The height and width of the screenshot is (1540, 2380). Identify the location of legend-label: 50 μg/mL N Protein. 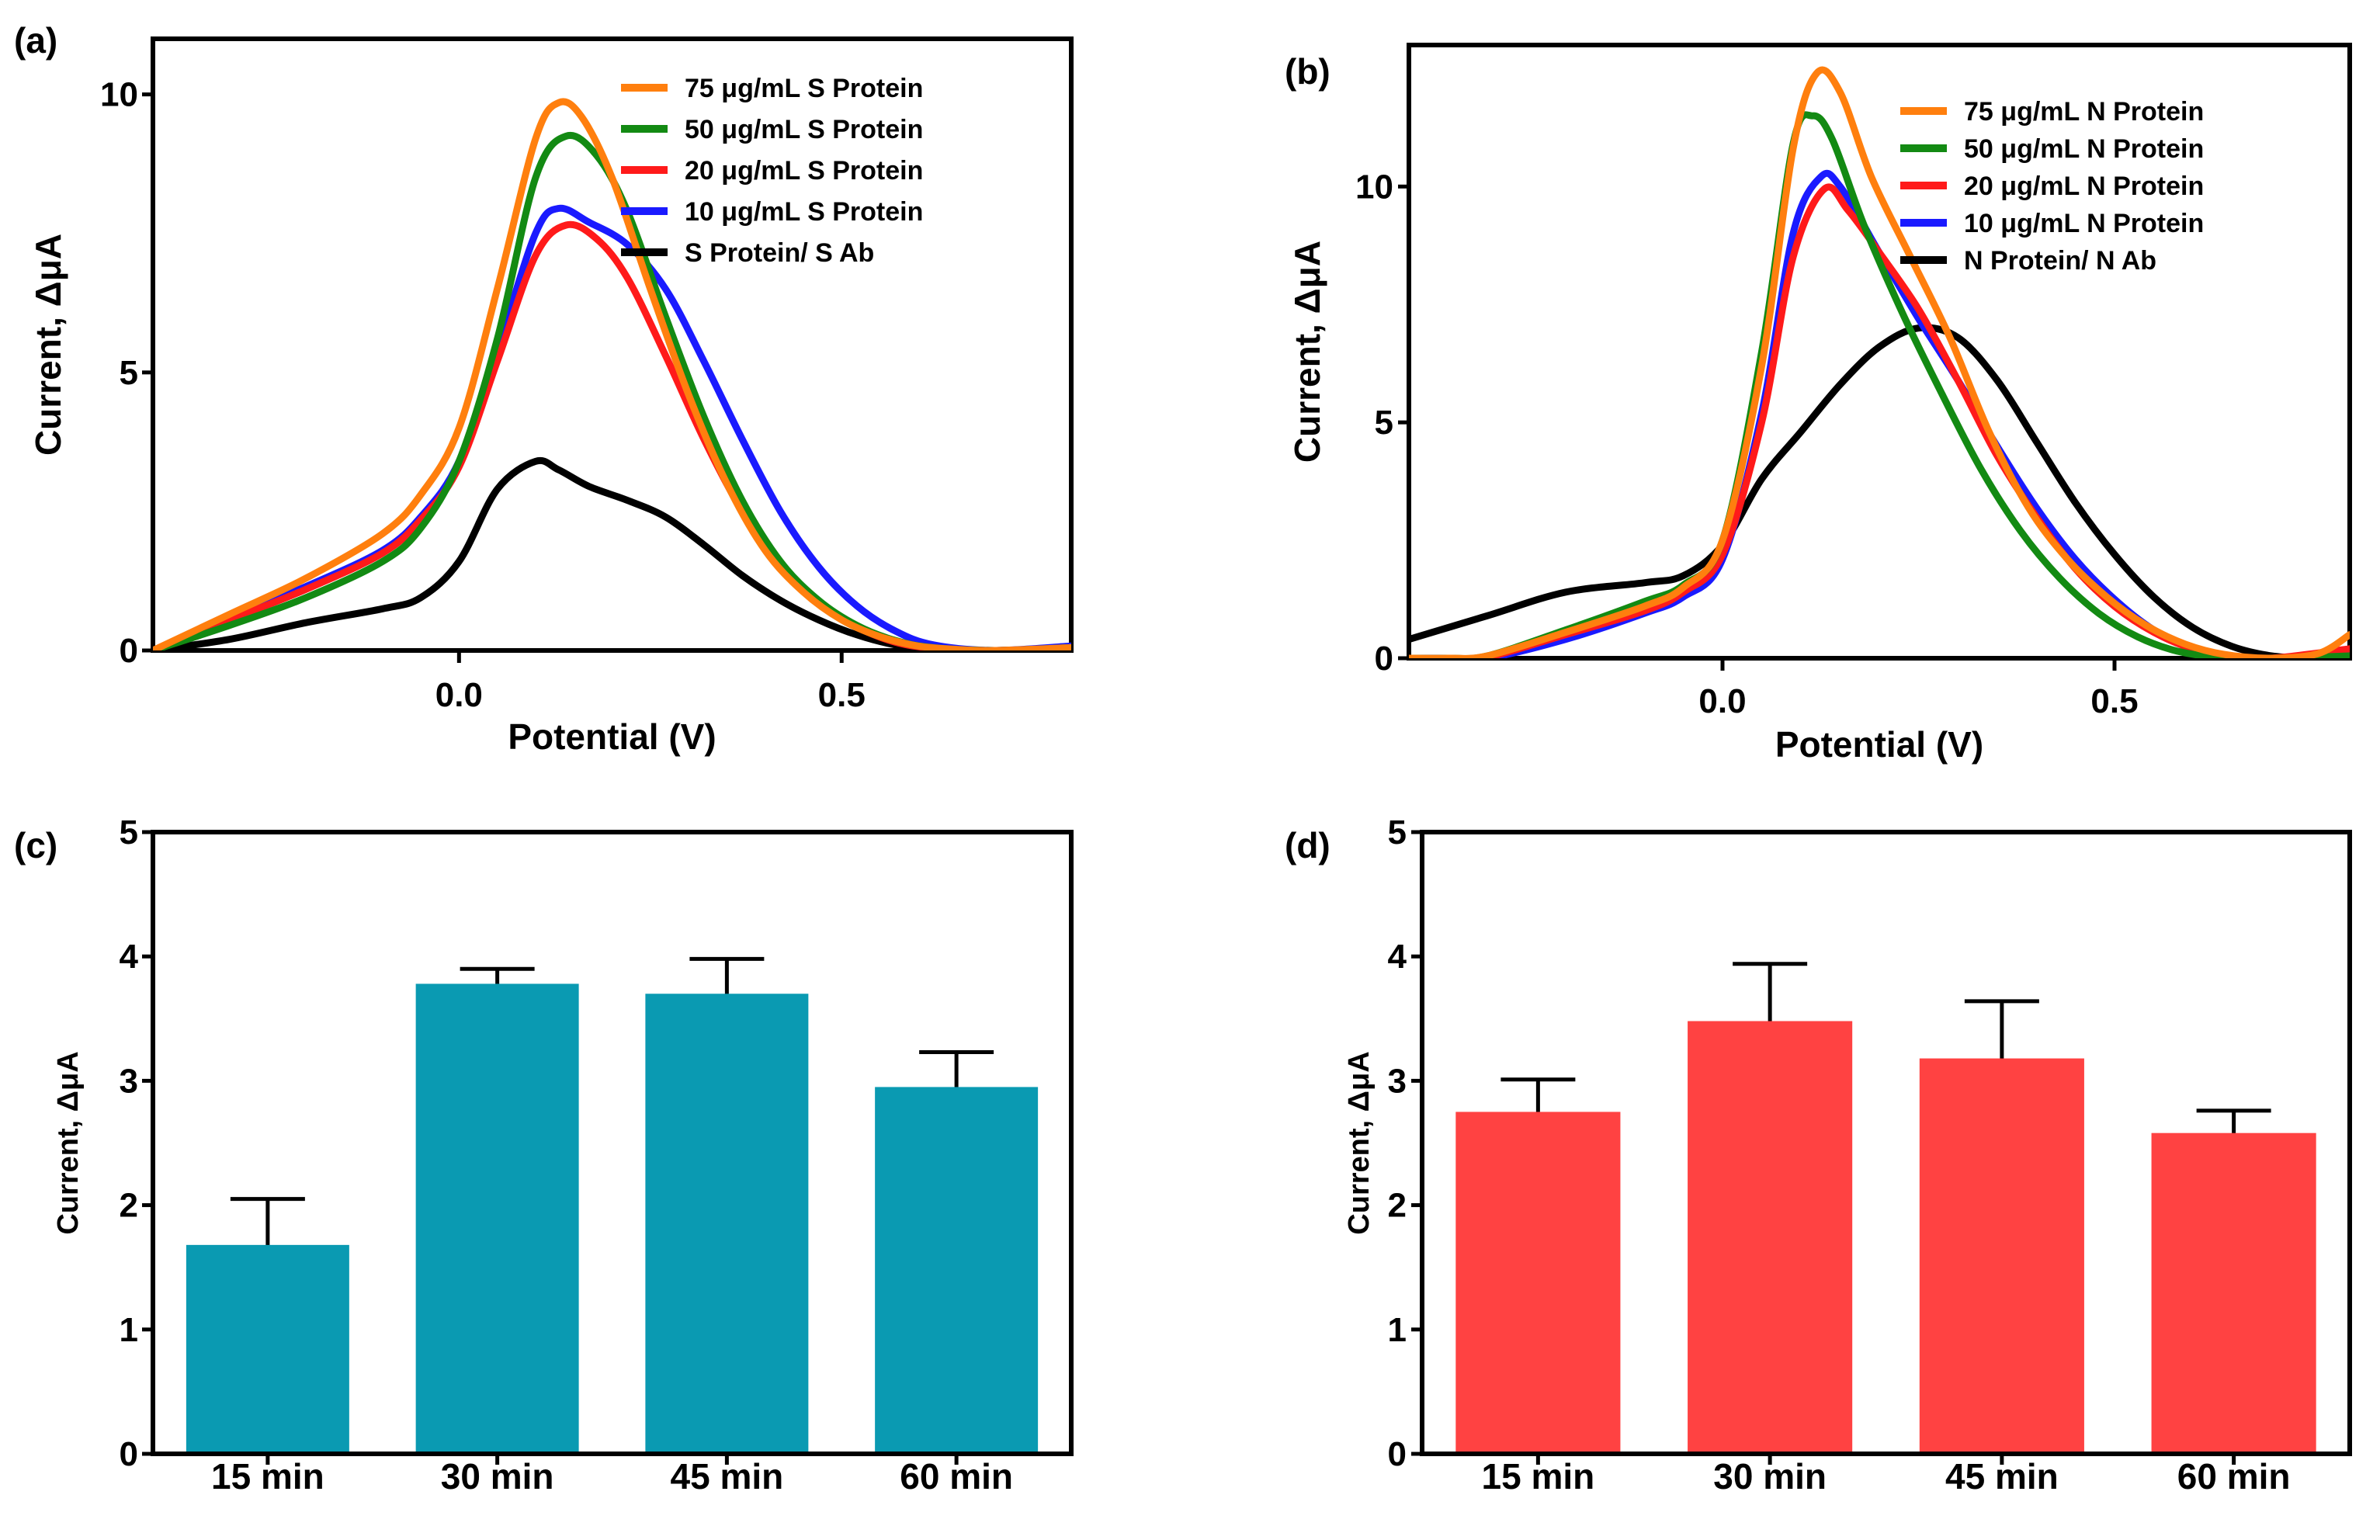
(2084, 149).